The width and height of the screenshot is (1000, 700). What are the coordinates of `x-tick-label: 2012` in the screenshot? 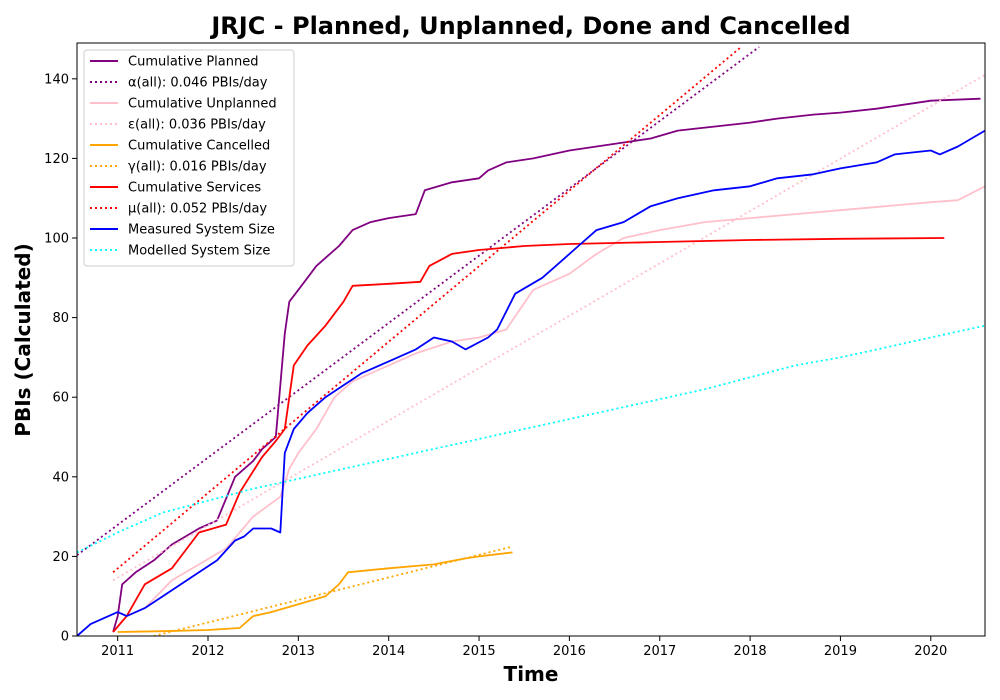 It's located at (207, 651).